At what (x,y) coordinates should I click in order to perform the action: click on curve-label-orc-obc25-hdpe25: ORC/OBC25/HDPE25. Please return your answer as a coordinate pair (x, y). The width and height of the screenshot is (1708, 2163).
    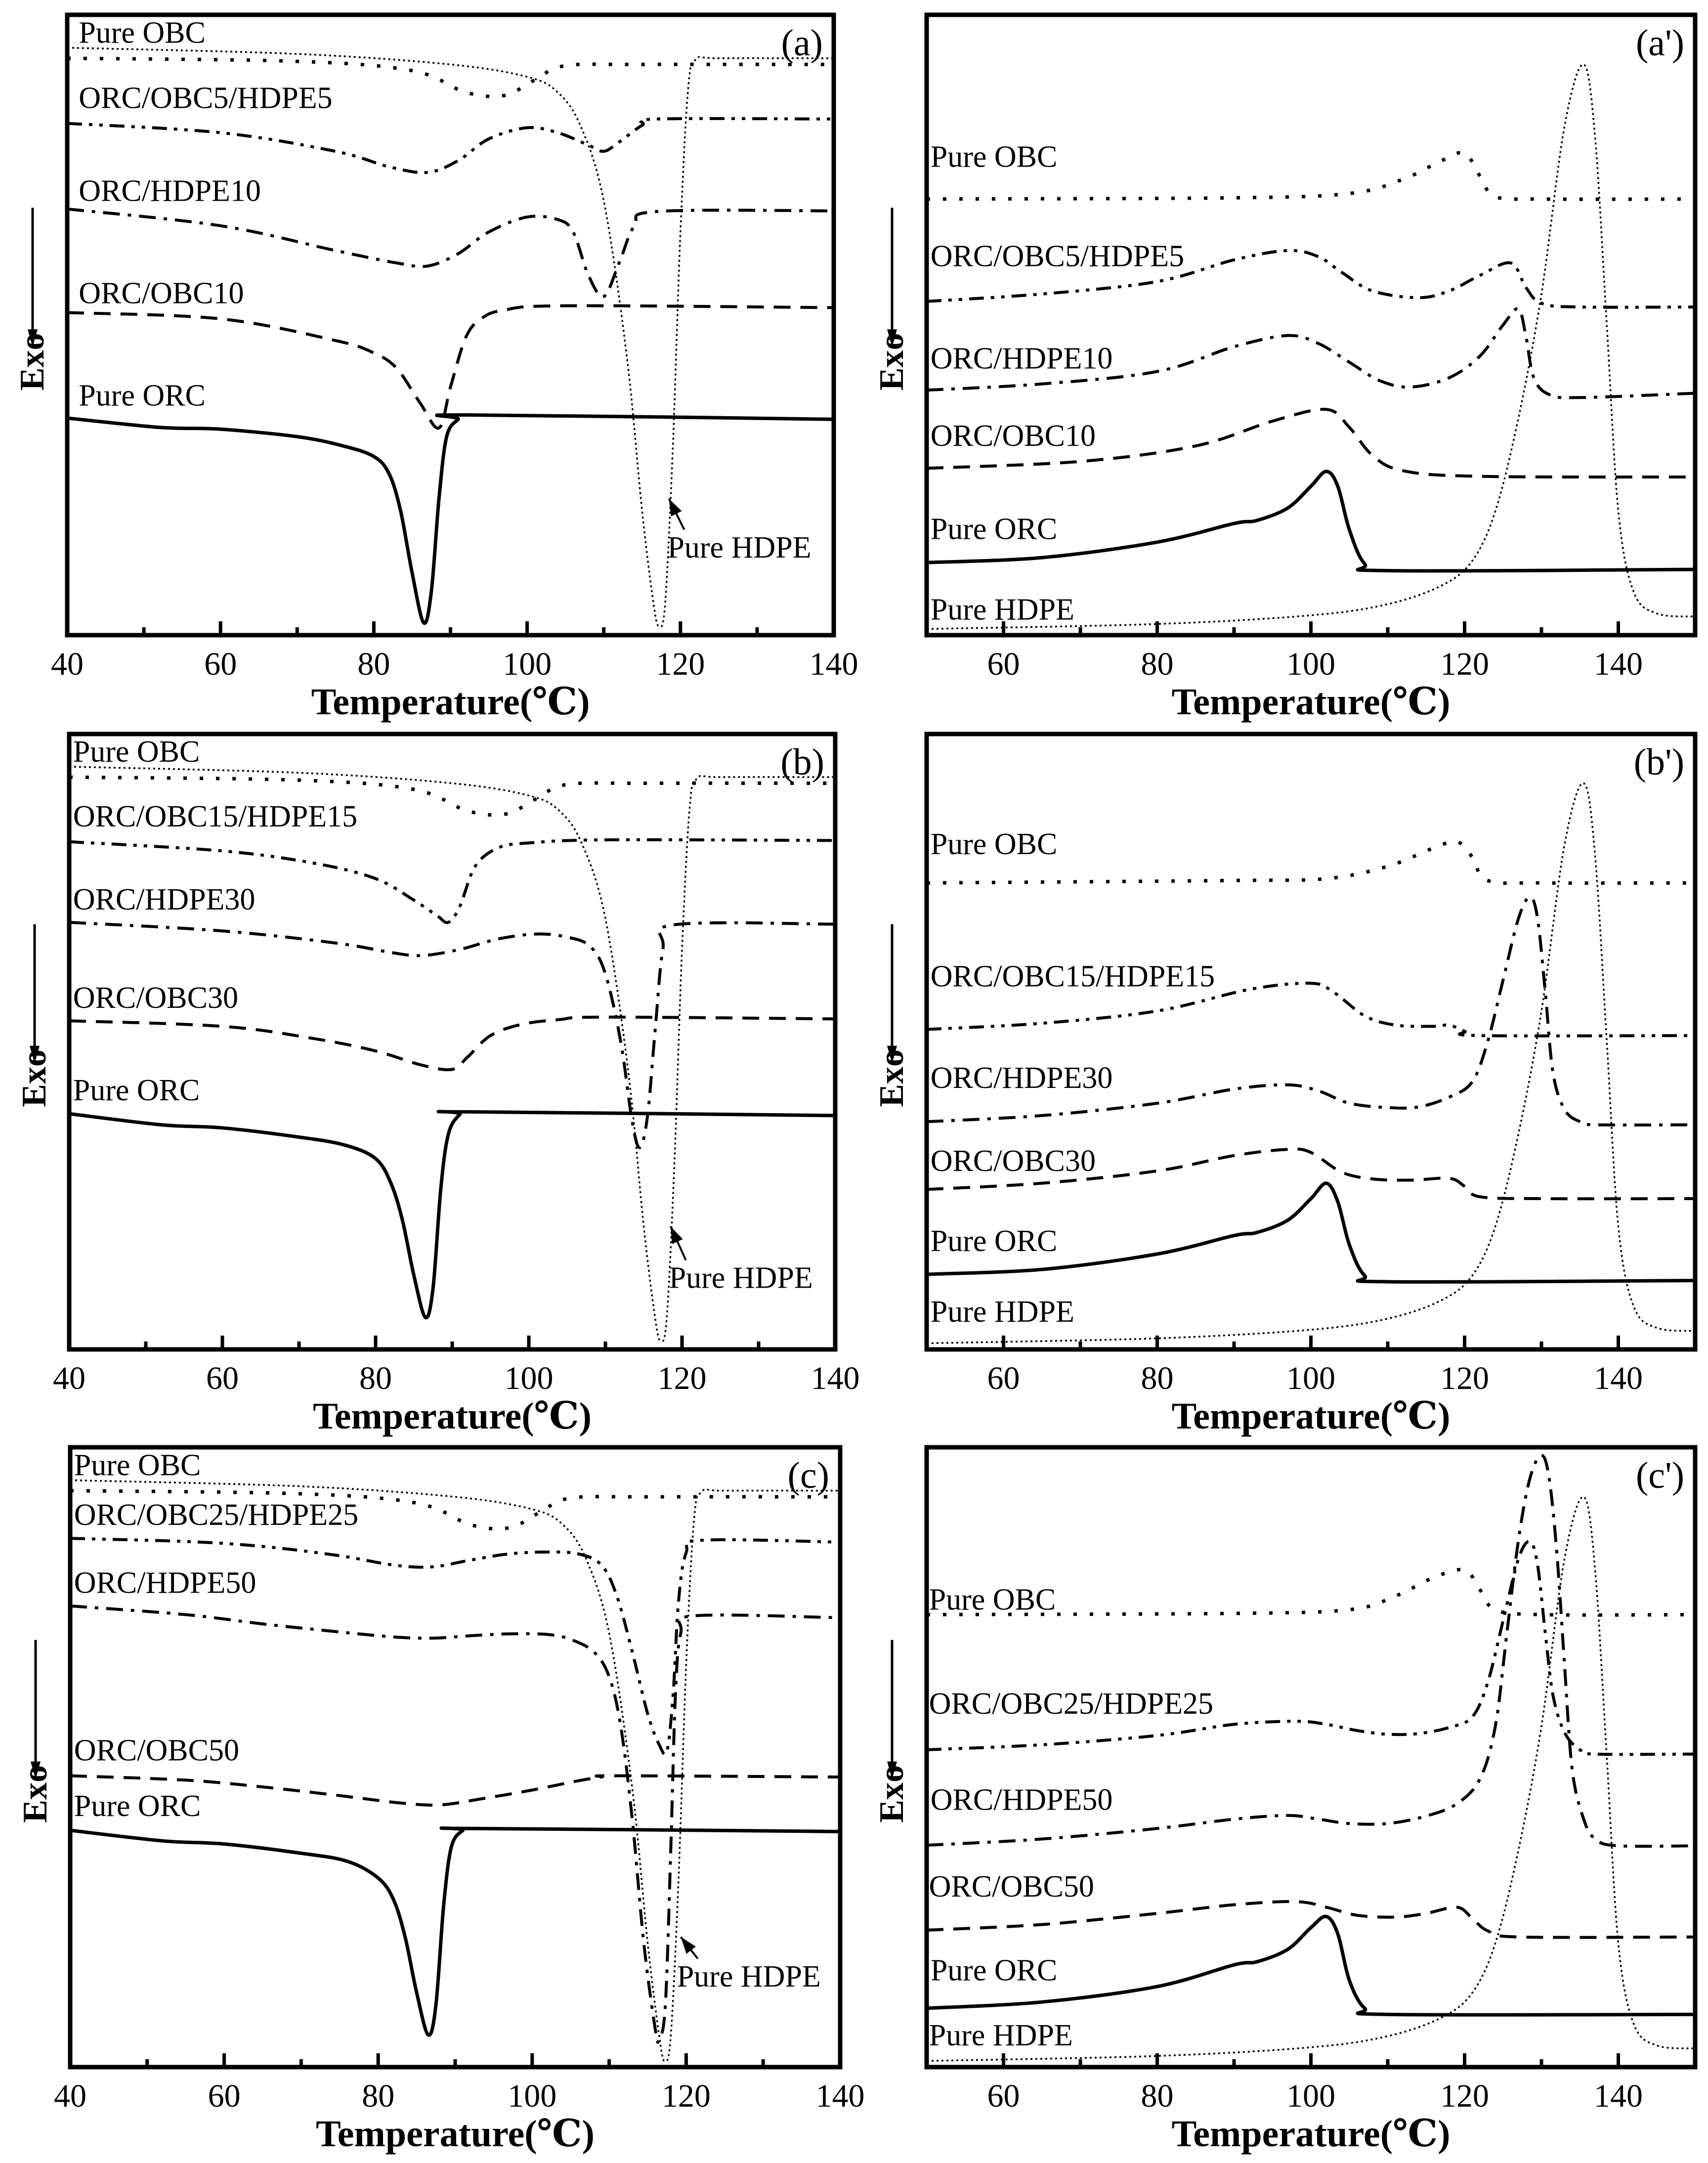
    Looking at the image, I should click on (1071, 1704).